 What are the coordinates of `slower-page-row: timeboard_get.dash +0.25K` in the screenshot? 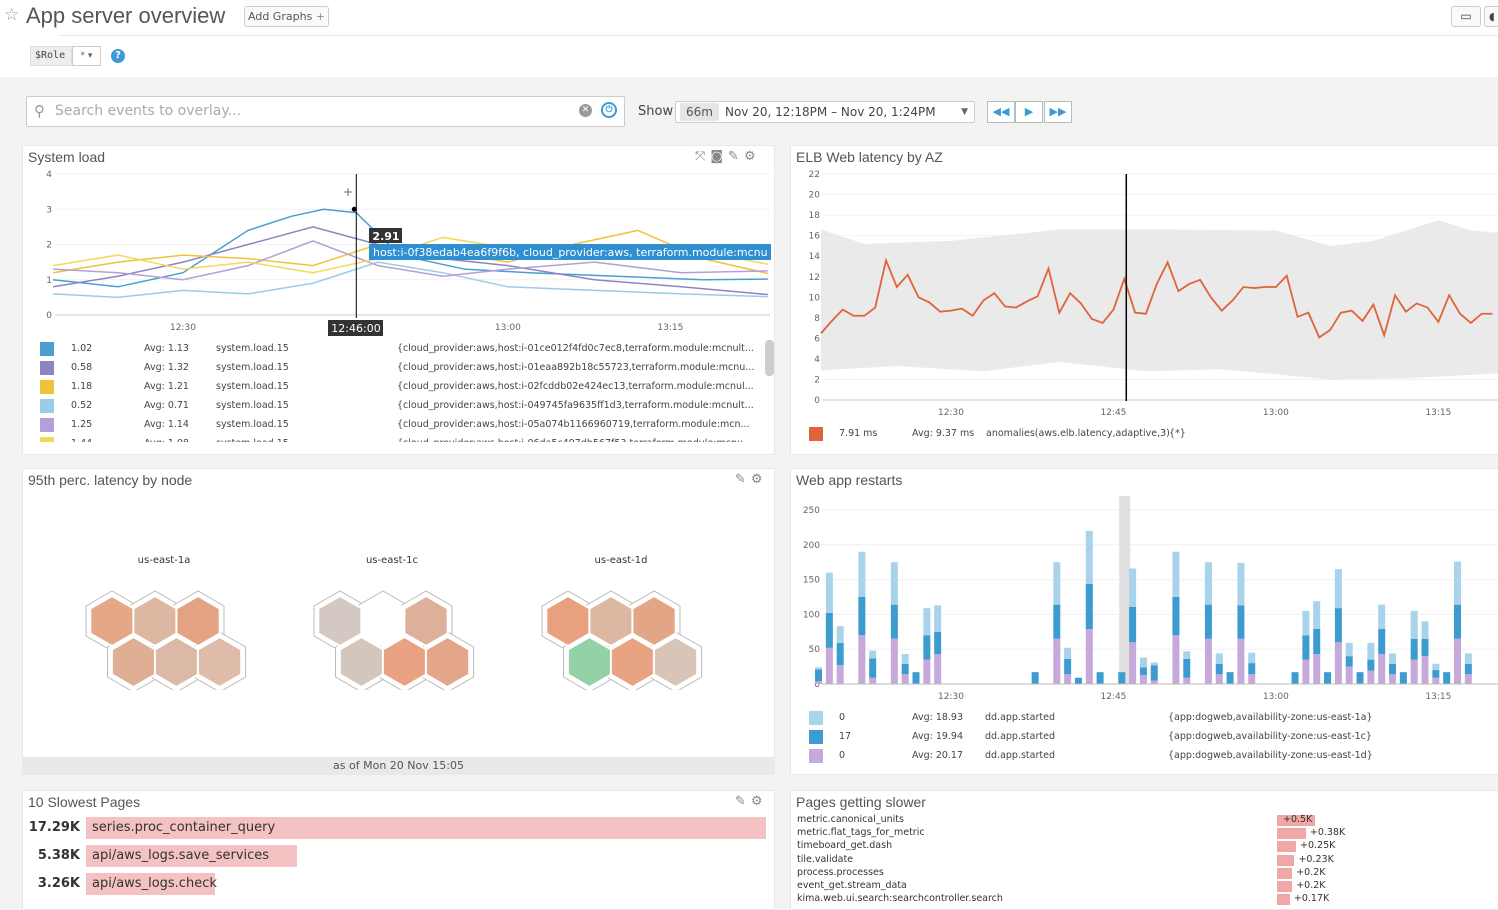 It's located at (1147, 846).